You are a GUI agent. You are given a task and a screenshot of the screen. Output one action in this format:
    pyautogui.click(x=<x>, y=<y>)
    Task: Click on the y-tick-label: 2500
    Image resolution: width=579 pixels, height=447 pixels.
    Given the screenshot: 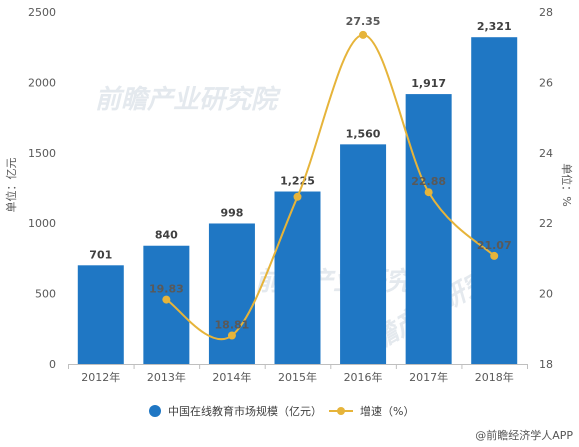 What is the action you would take?
    pyautogui.click(x=42, y=12)
    